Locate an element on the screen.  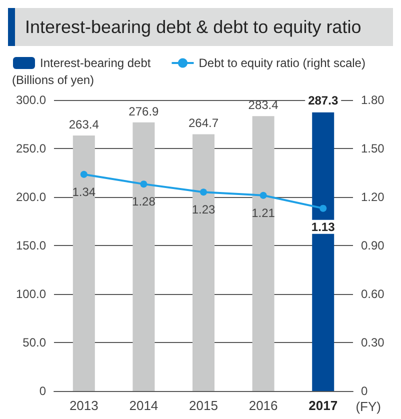
x-tick-label: 2016 is located at coordinates (263, 405).